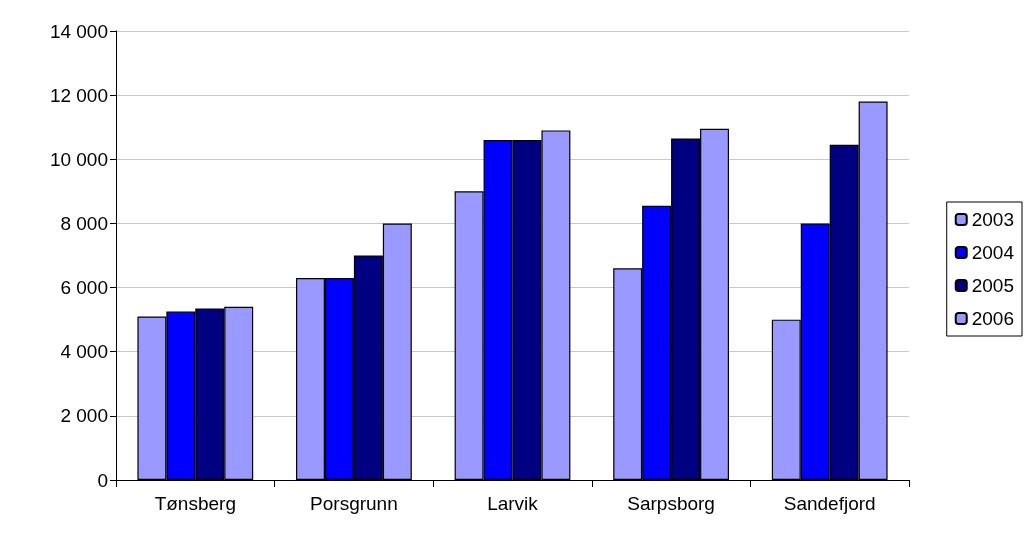 The width and height of the screenshot is (1032, 538). Describe the element at coordinates (78, 31) in the screenshot. I see `y-tick-label: 14 000` at that location.